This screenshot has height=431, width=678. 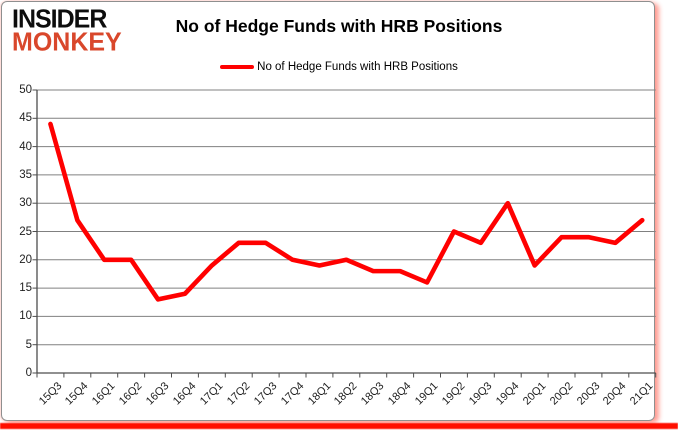 I want to click on y-tick-label: 35, so click(x=25, y=174).